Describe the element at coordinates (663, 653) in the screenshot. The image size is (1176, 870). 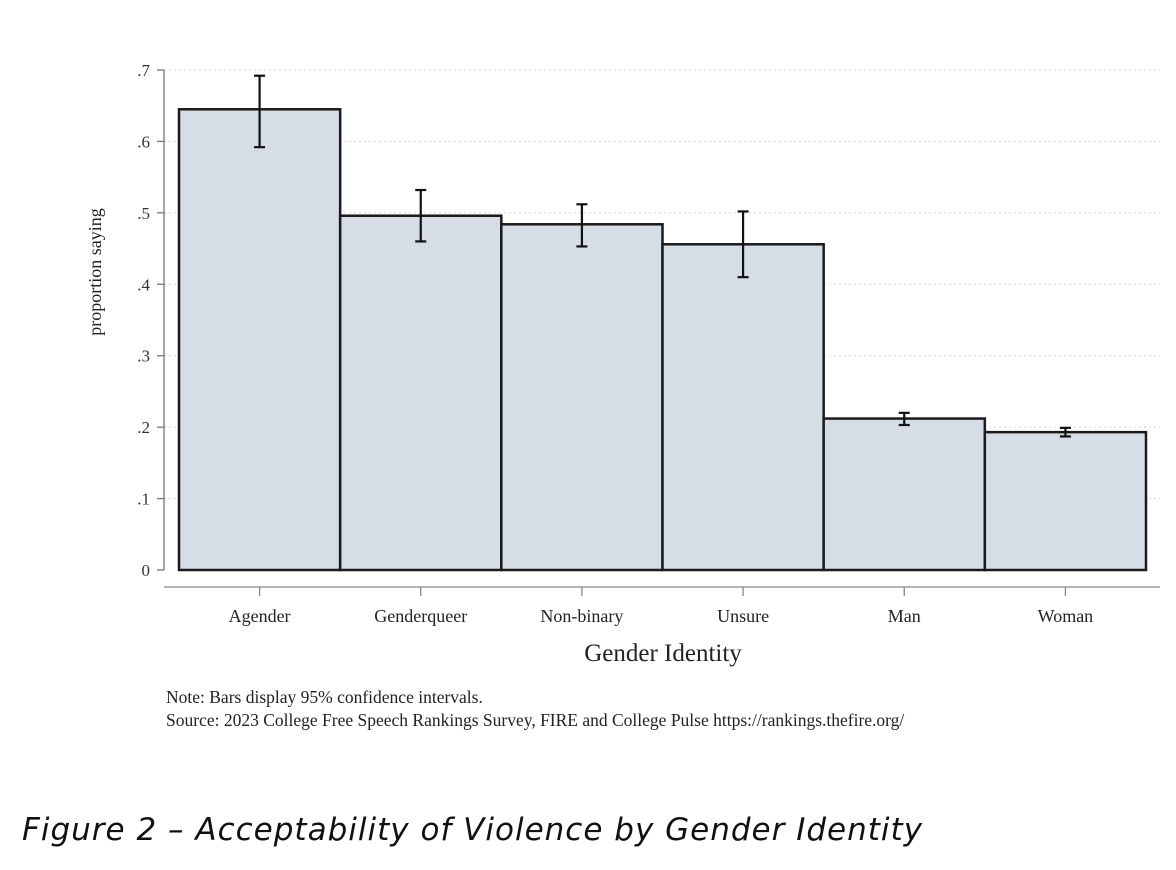
I see `x-axis-title: Gender Identity` at that location.